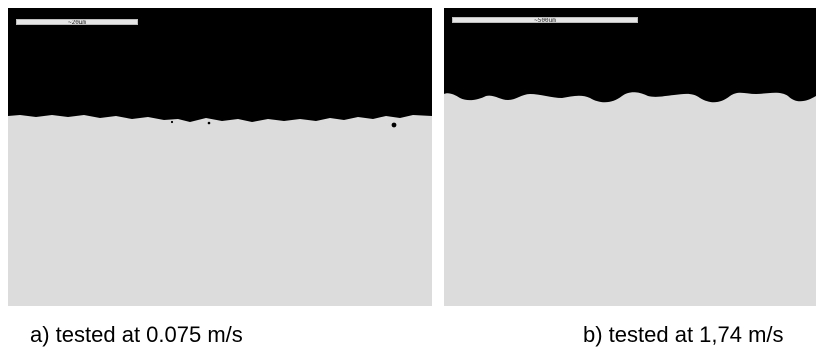 The width and height of the screenshot is (823, 356). Describe the element at coordinates (136, 334) in the screenshot. I see `caption-panel-a: a) tested at 0.075 m/s` at that location.